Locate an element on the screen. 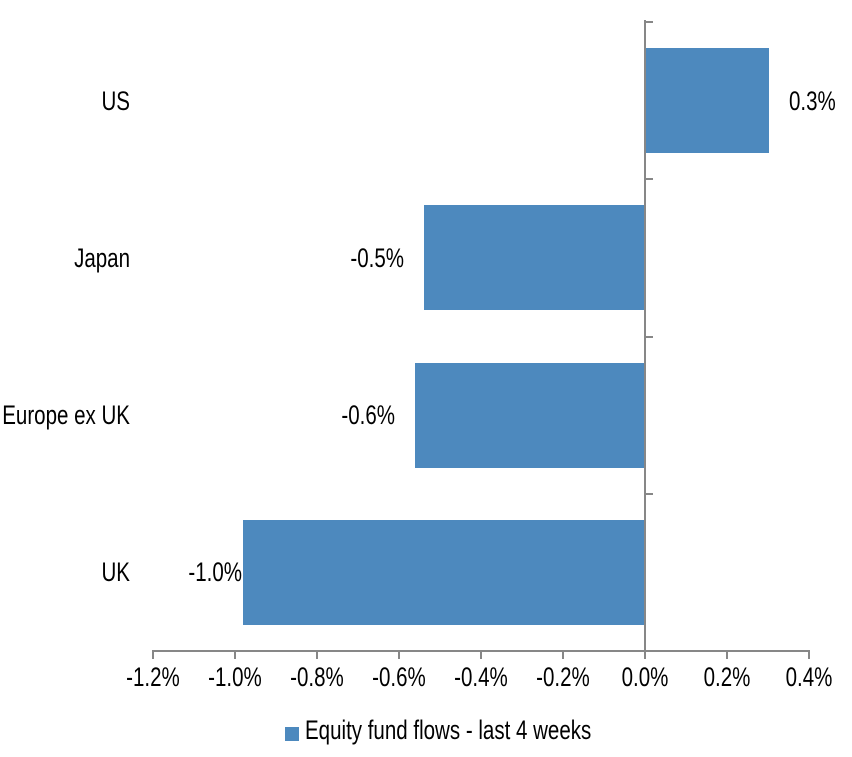 The width and height of the screenshot is (852, 757). data-label: -1.0% is located at coordinates (215, 572).